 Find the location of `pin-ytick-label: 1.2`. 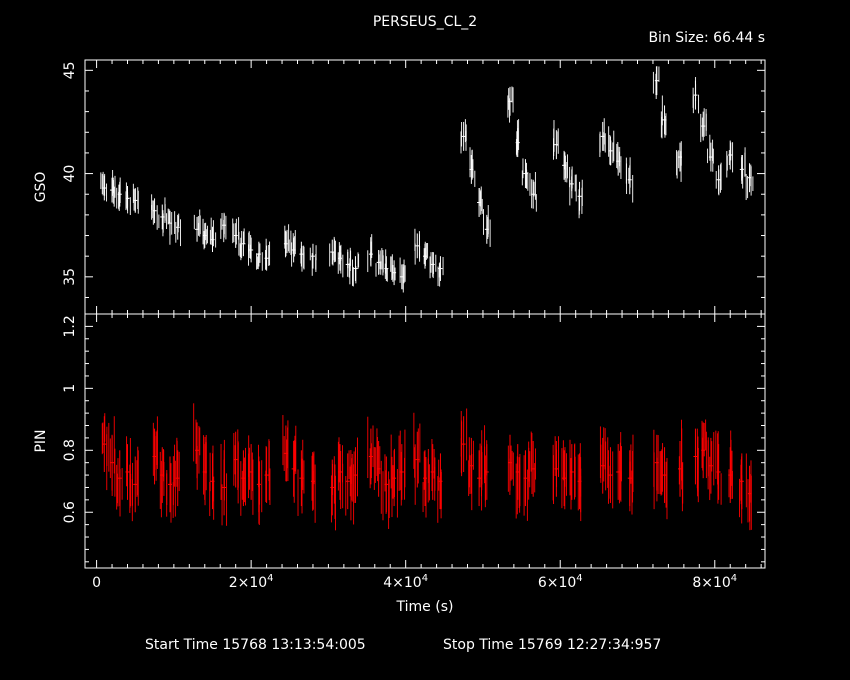

pin-ytick-label: 1.2 is located at coordinates (70, 326).